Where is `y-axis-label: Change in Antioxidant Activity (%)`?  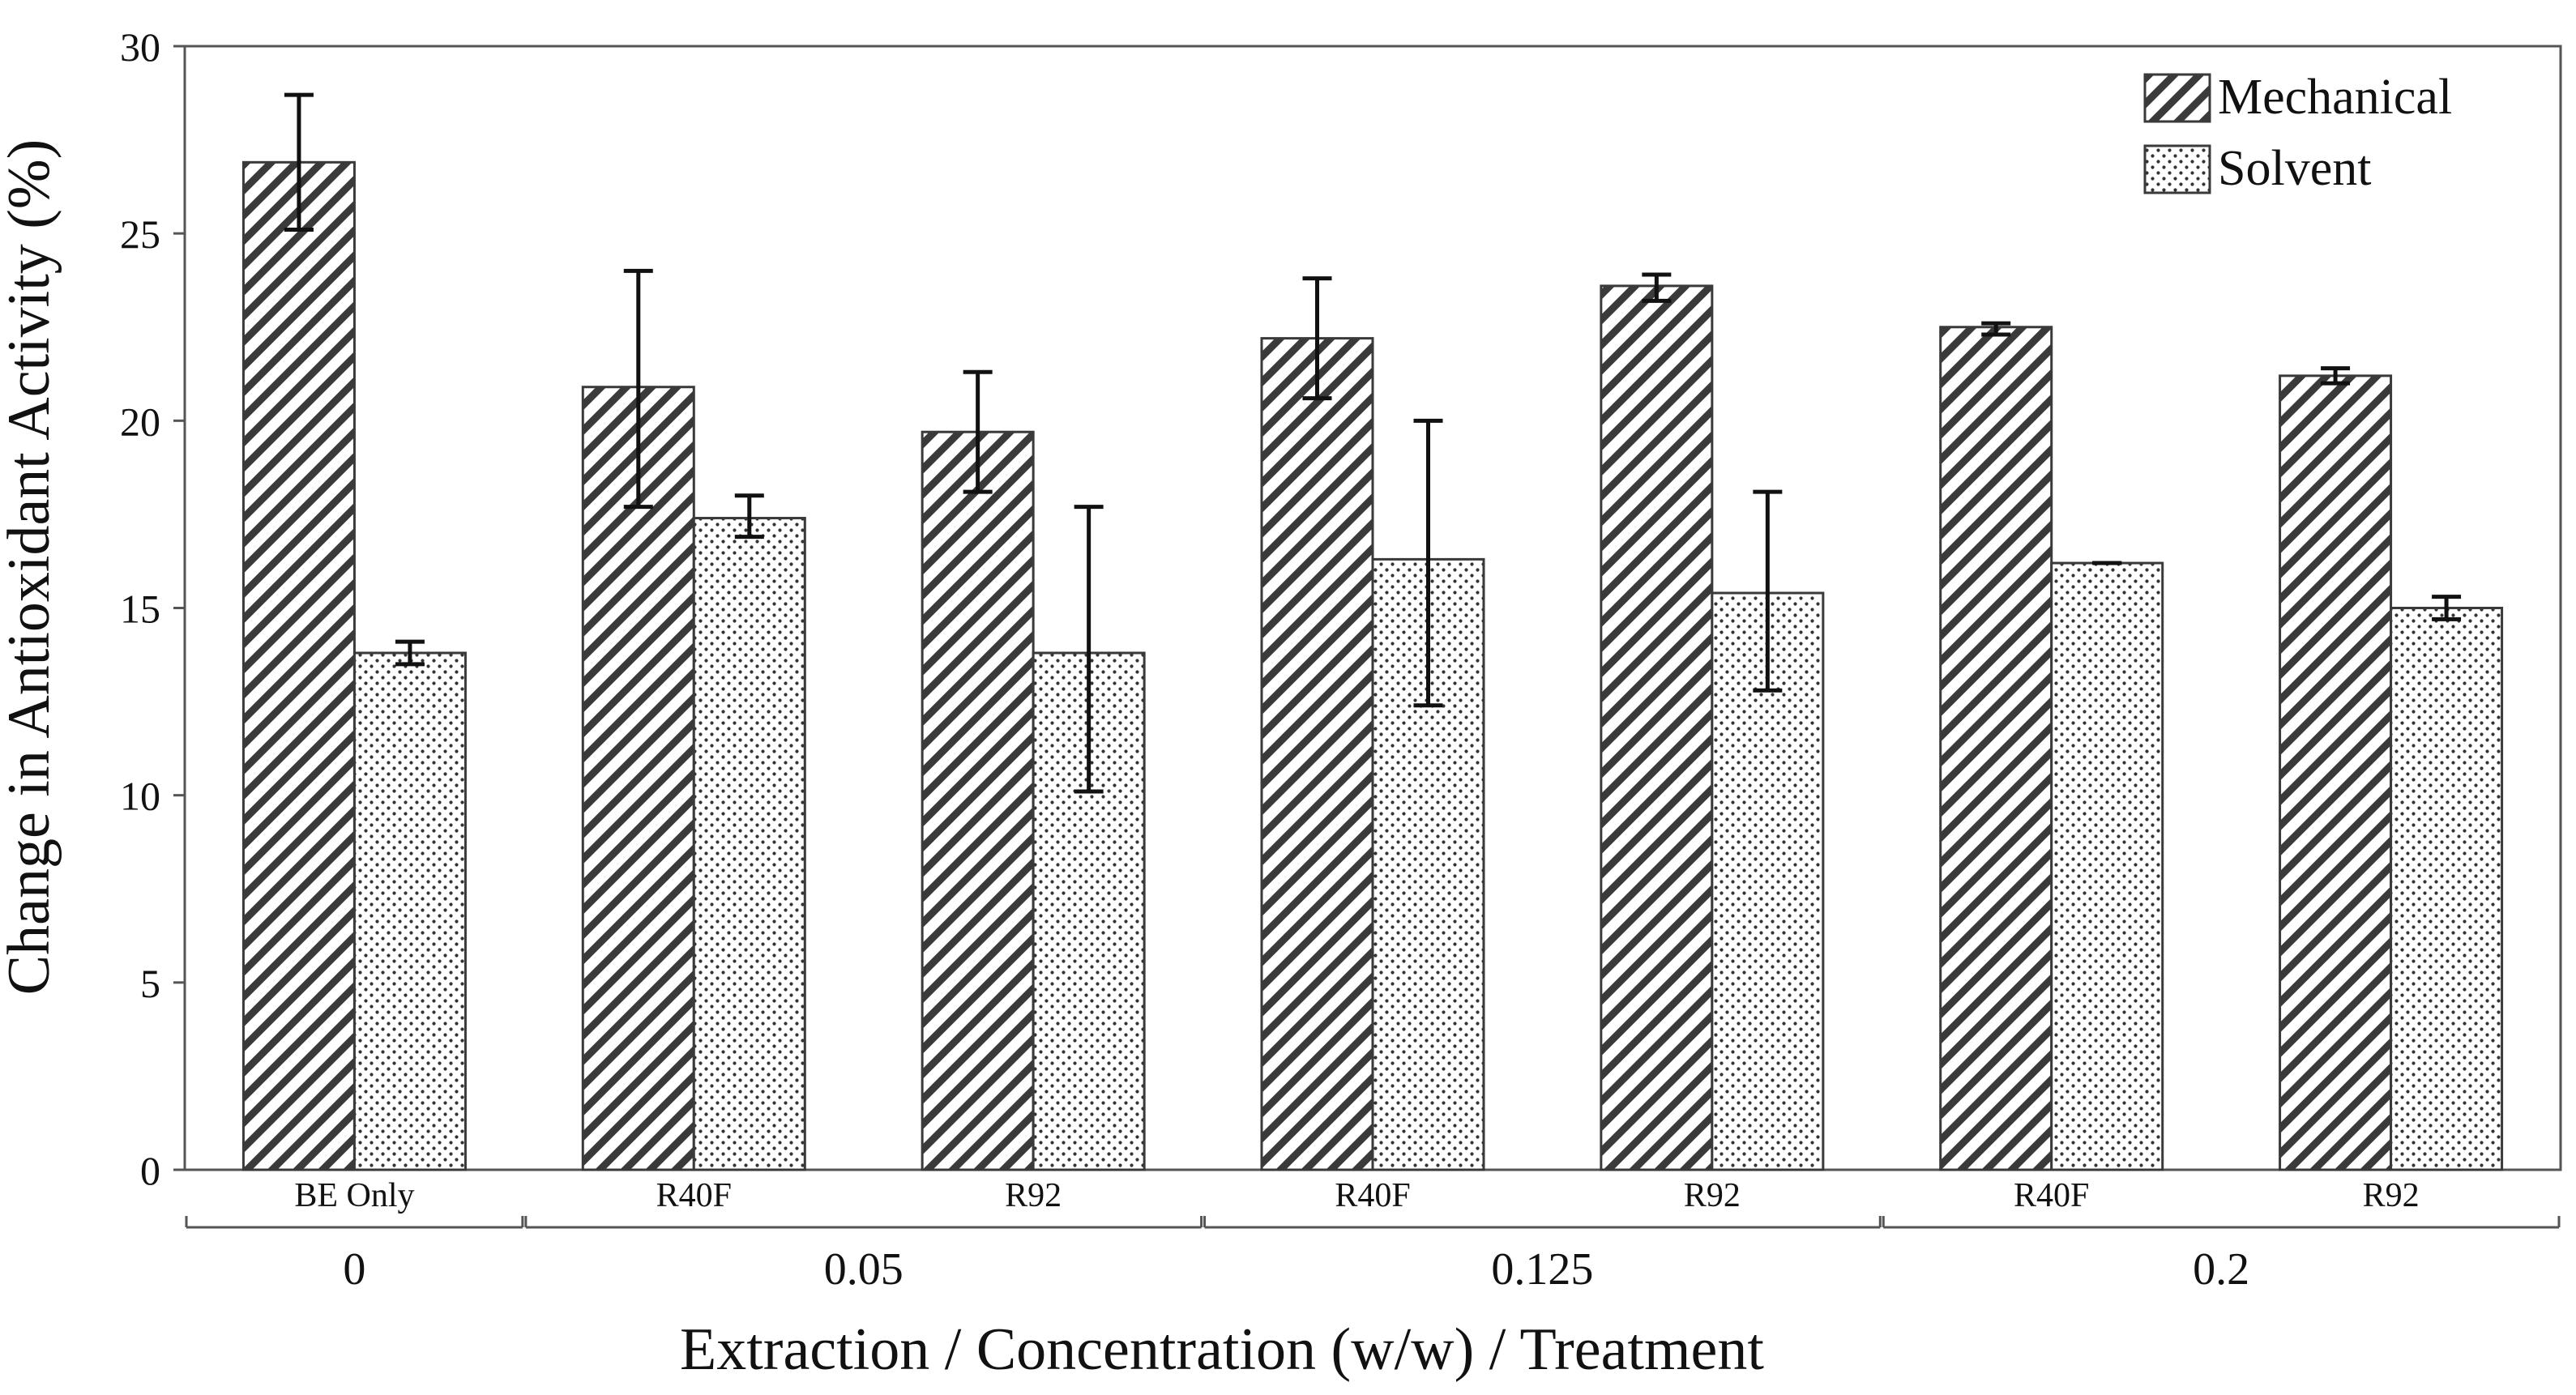
y-axis-label: Change in Antioxidant Activity (%) is located at coordinates (31, 567).